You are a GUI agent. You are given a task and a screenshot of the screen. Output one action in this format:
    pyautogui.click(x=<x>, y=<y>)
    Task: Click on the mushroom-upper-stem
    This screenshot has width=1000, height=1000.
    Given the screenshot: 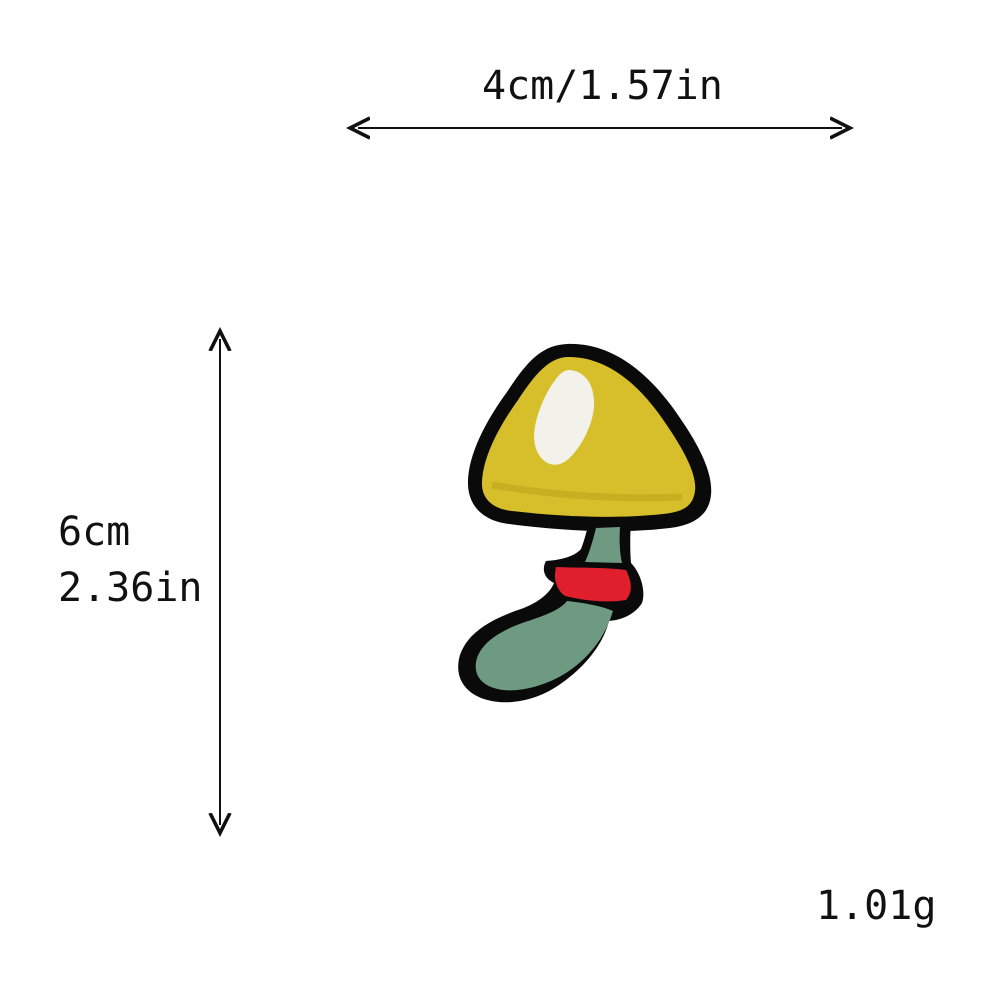 What is the action you would take?
    pyautogui.click(x=603, y=545)
    